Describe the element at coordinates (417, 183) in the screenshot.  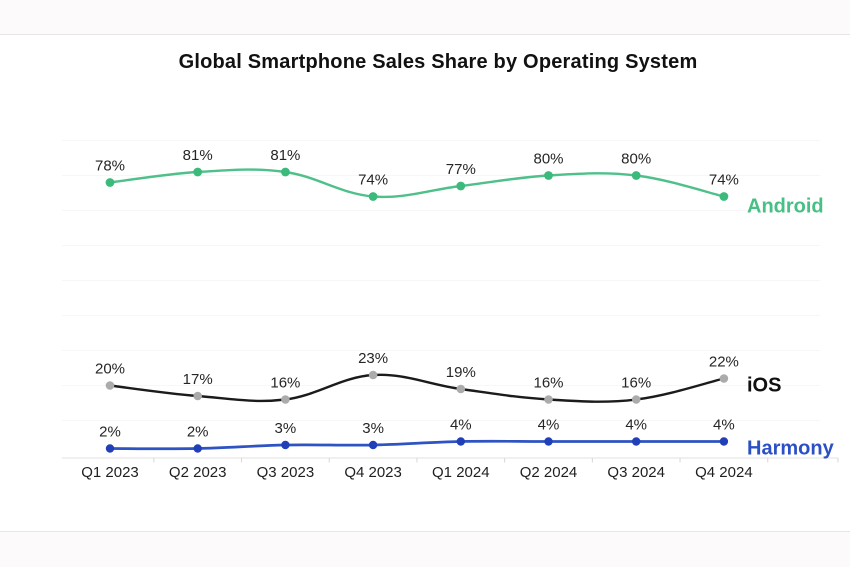
I see `android-line` at that location.